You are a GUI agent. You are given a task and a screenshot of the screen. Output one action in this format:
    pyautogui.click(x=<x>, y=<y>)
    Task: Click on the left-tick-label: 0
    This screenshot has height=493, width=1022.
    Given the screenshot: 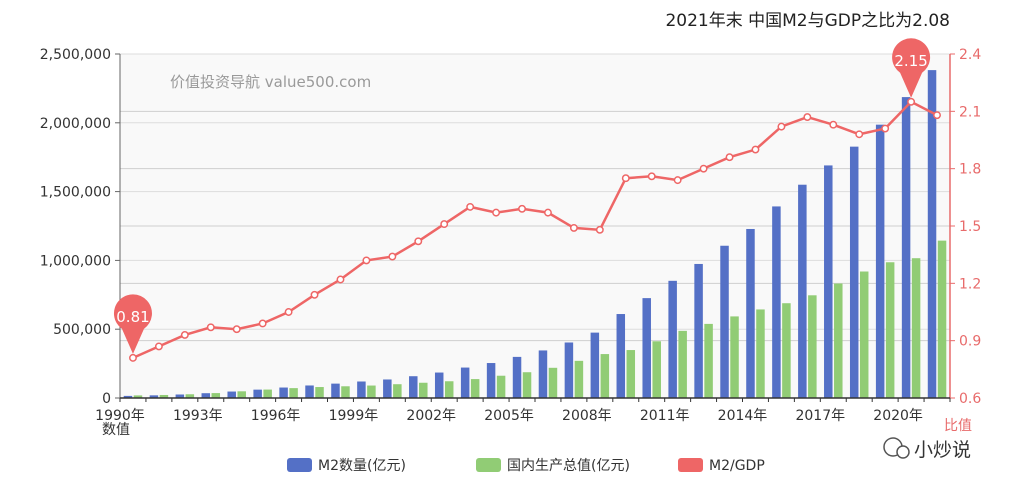 What is the action you would take?
    pyautogui.click(x=106, y=399)
    